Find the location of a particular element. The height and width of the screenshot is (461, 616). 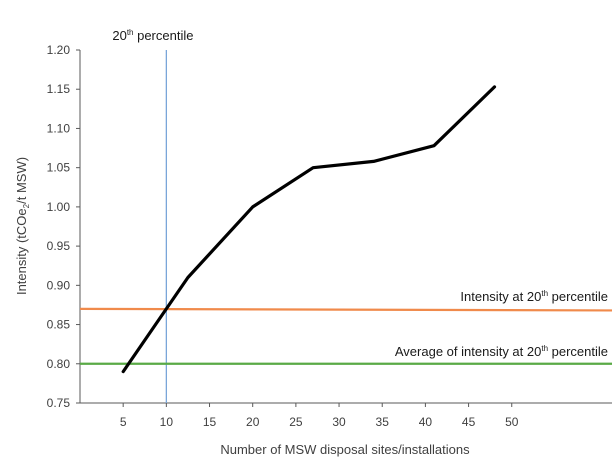

average-intensity-label-superscript: th is located at coordinates (544, 348).